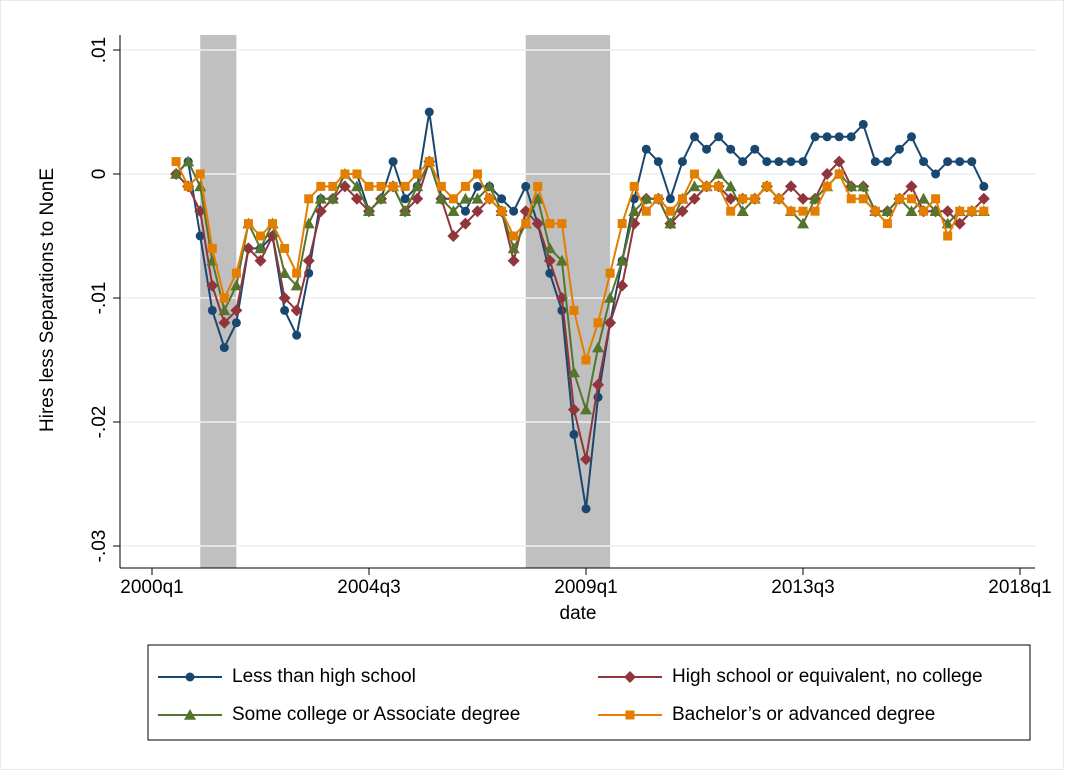  Describe the element at coordinates (47, 300) in the screenshot. I see `y-axis-title: Hires less Separations to NonE` at that location.